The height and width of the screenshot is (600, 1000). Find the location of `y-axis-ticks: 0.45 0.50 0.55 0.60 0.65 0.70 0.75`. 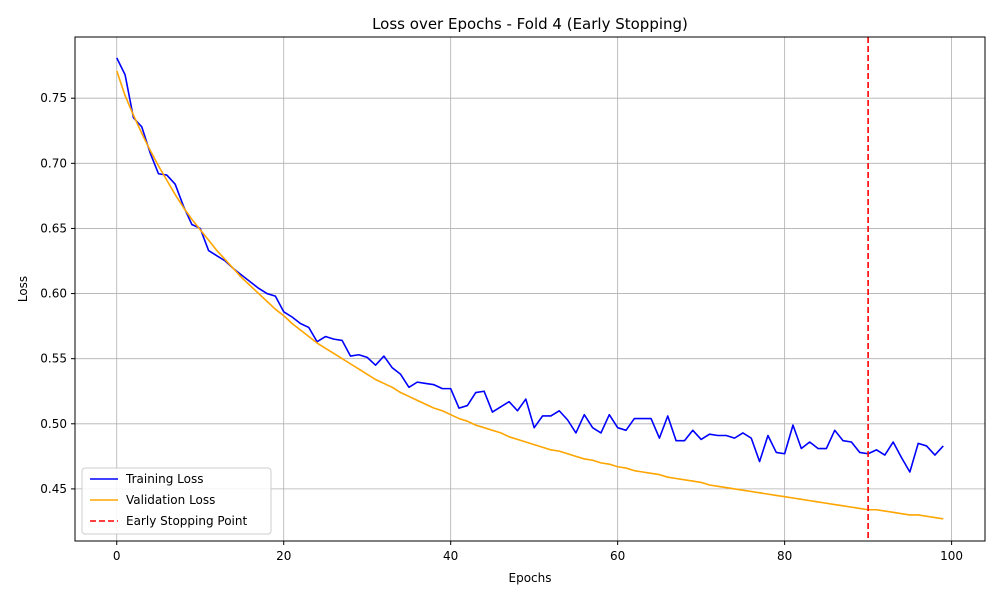

y-axis-ticks: 0.45 0.50 0.55 0.60 0.65 0.70 0.75 is located at coordinates (57, 293).